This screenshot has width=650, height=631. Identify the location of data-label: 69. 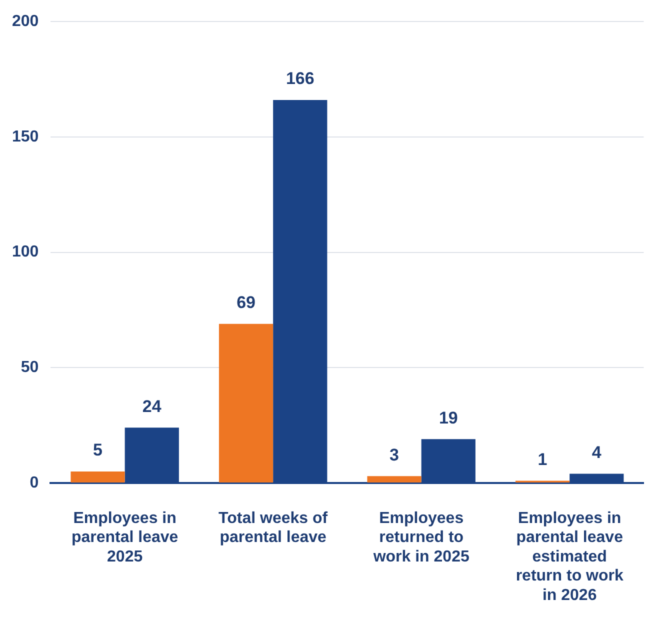
(246, 302).